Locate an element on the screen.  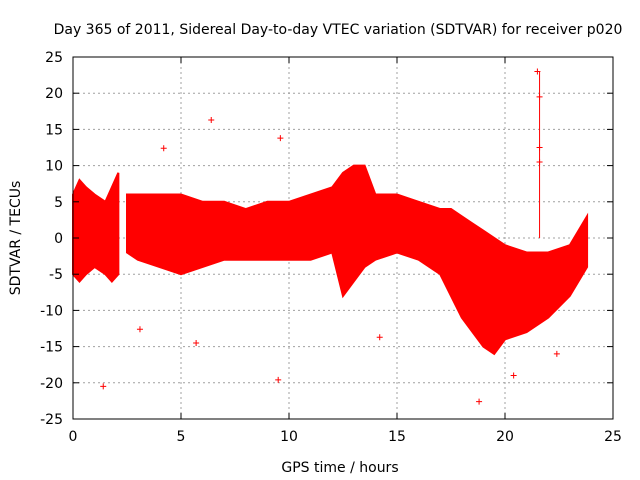
y-tick-label: -25 is located at coordinates (51, 420).